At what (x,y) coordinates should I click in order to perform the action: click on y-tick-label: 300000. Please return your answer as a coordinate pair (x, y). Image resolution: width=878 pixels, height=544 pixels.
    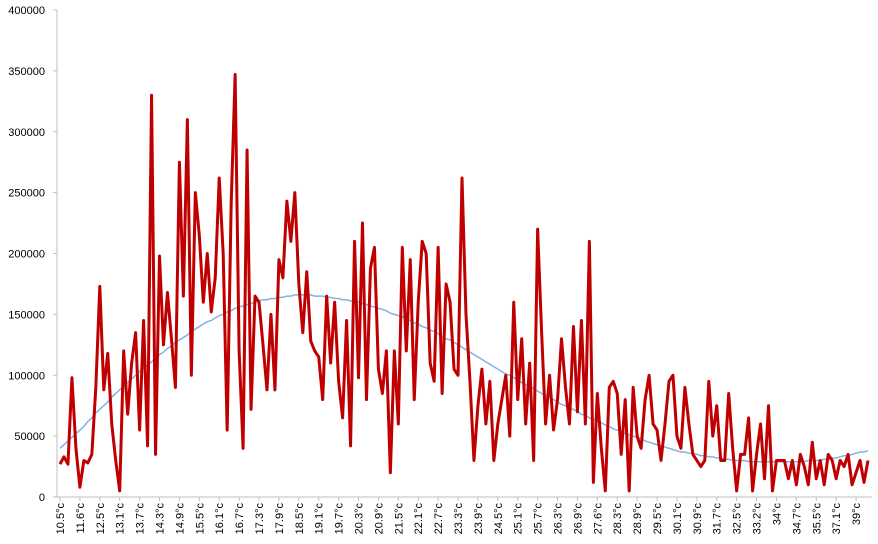
    Looking at the image, I should click on (26, 133).